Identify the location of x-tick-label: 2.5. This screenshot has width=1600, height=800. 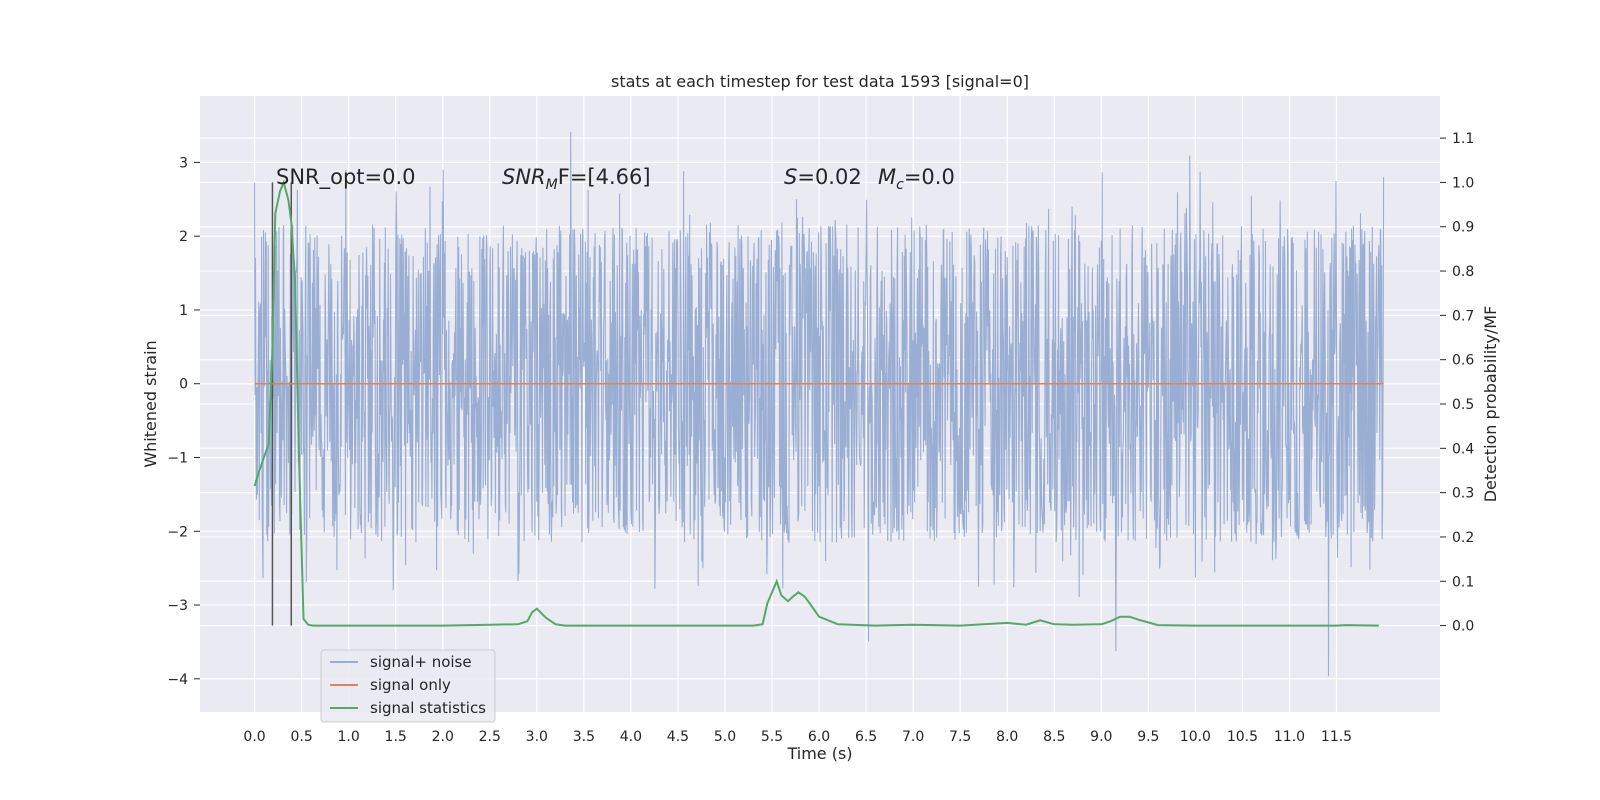
(490, 737).